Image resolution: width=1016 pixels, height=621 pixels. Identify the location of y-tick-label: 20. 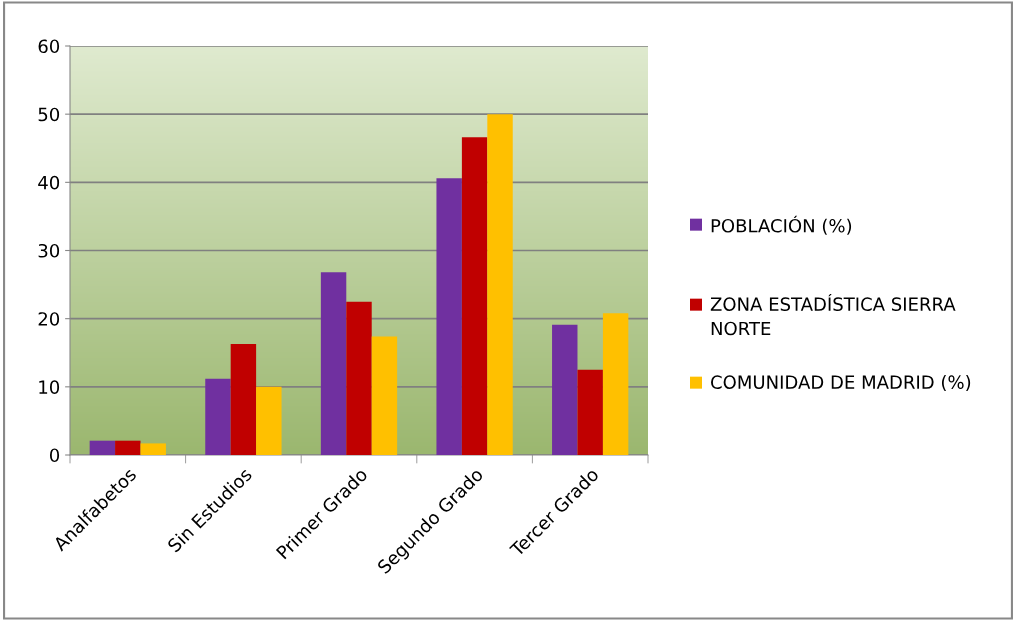
(49, 319).